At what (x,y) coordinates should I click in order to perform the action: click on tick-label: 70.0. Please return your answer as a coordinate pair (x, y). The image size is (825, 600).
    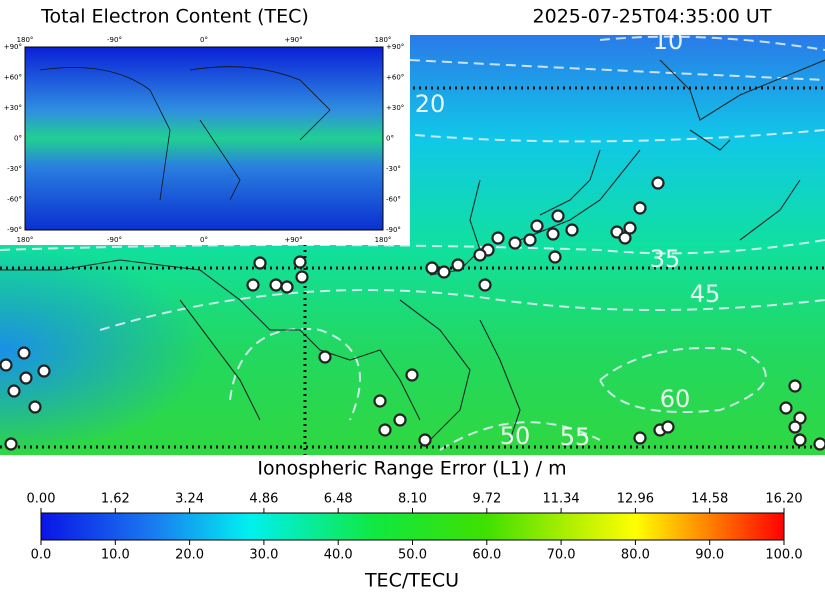
    Looking at the image, I should click on (561, 555).